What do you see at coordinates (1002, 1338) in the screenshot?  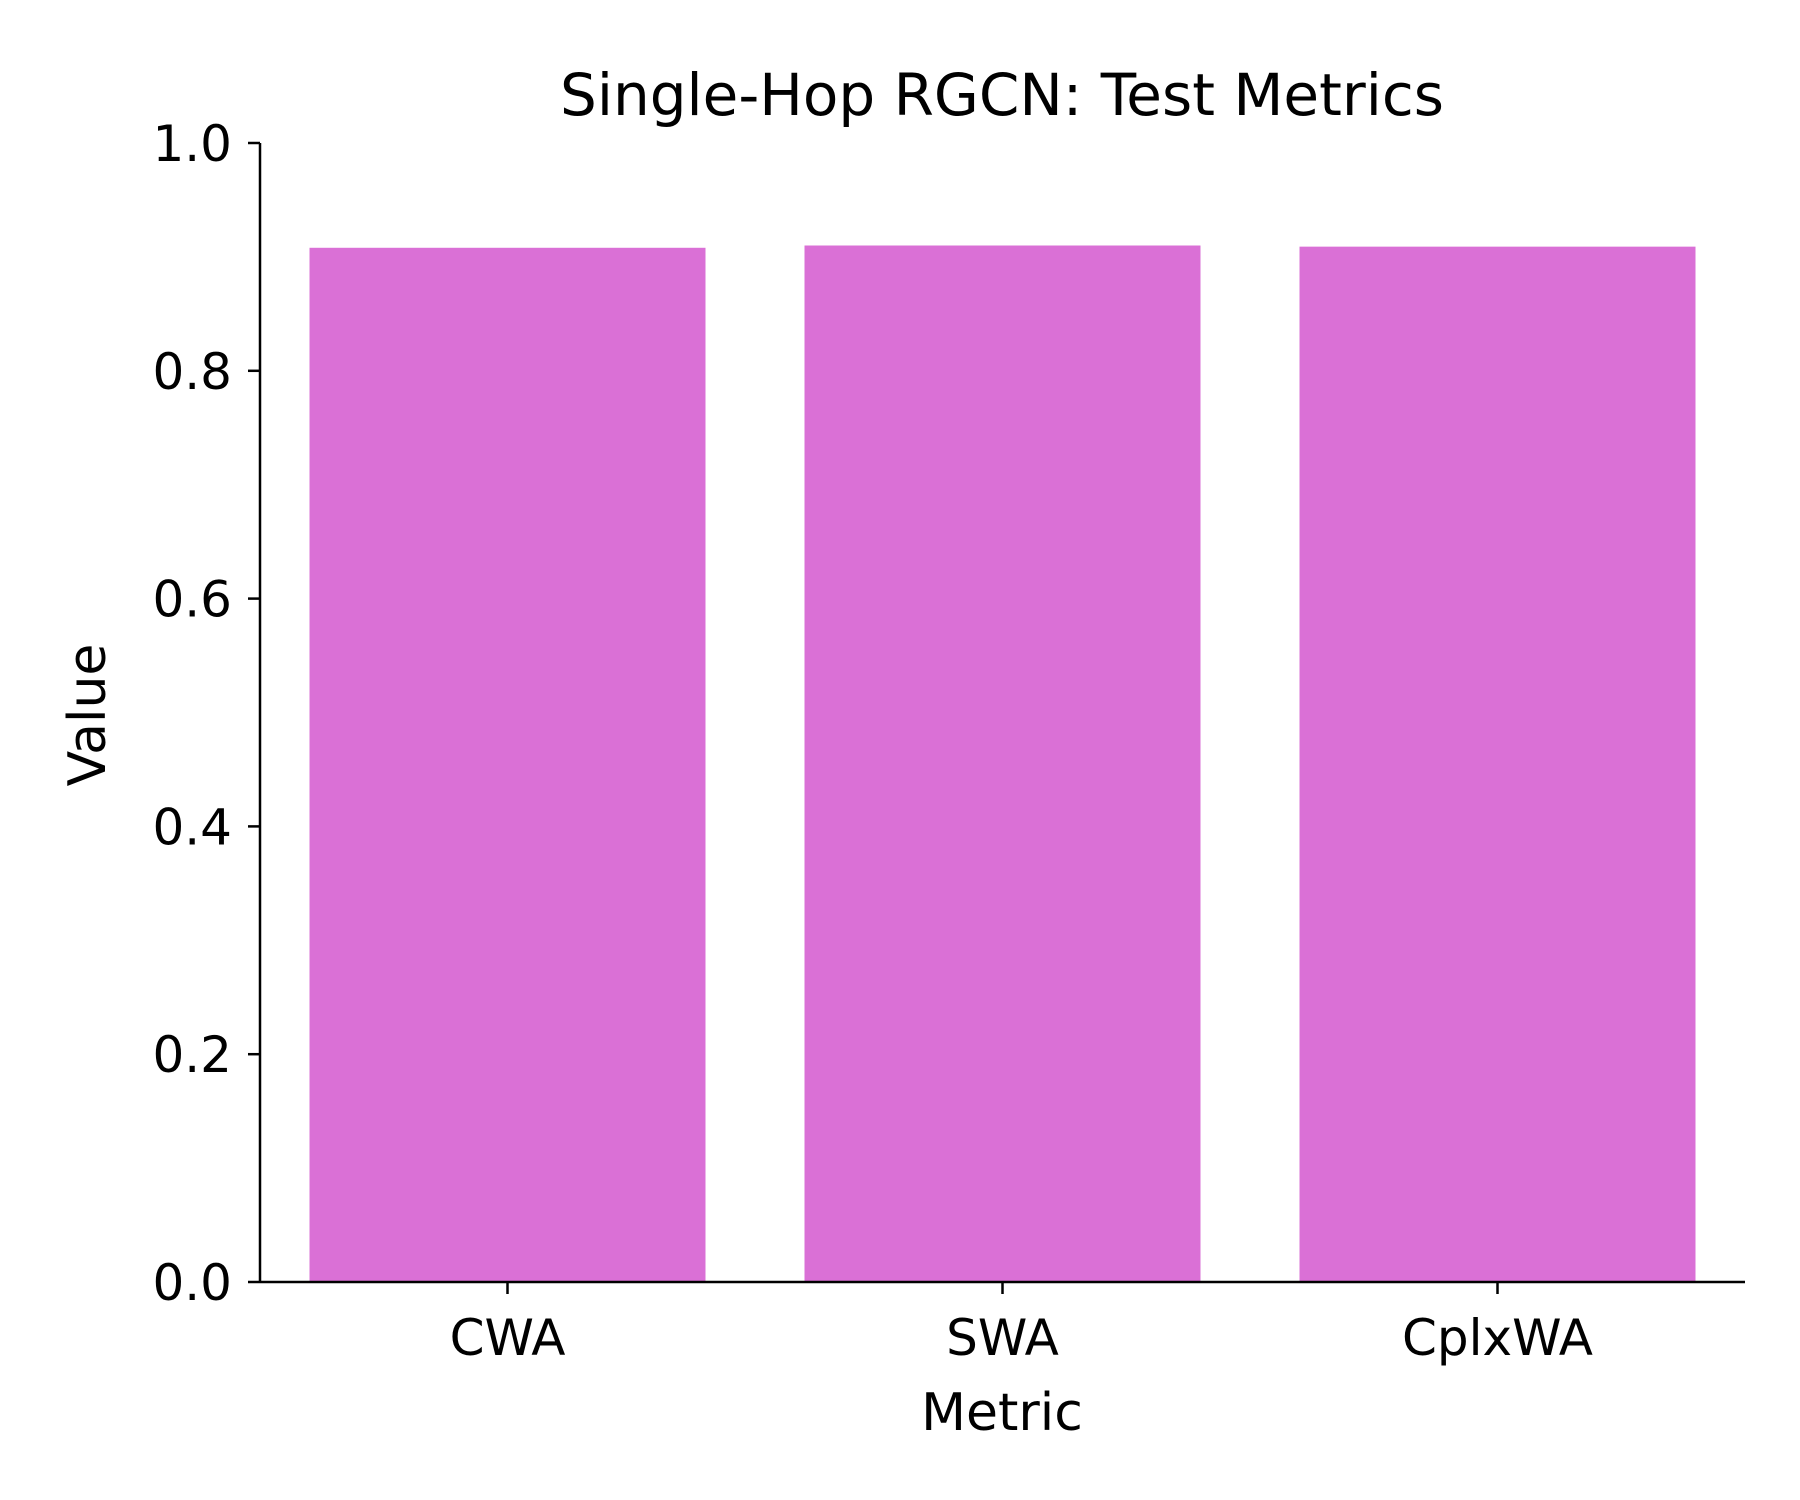 I see `x-tick-label: SWA` at bounding box center [1002, 1338].